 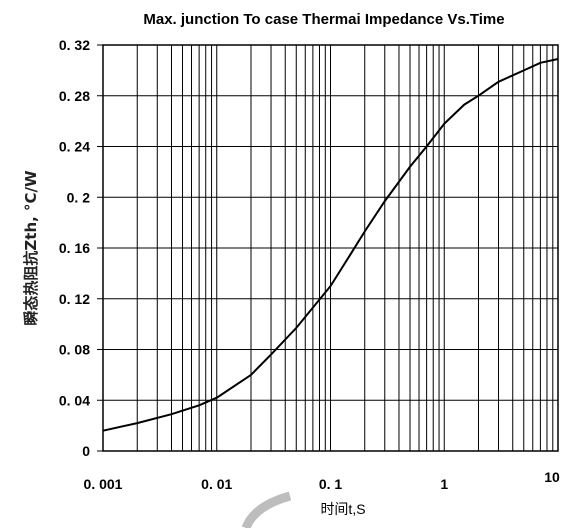 What do you see at coordinates (552, 477) in the screenshot?
I see `x-tick-label: 10` at bounding box center [552, 477].